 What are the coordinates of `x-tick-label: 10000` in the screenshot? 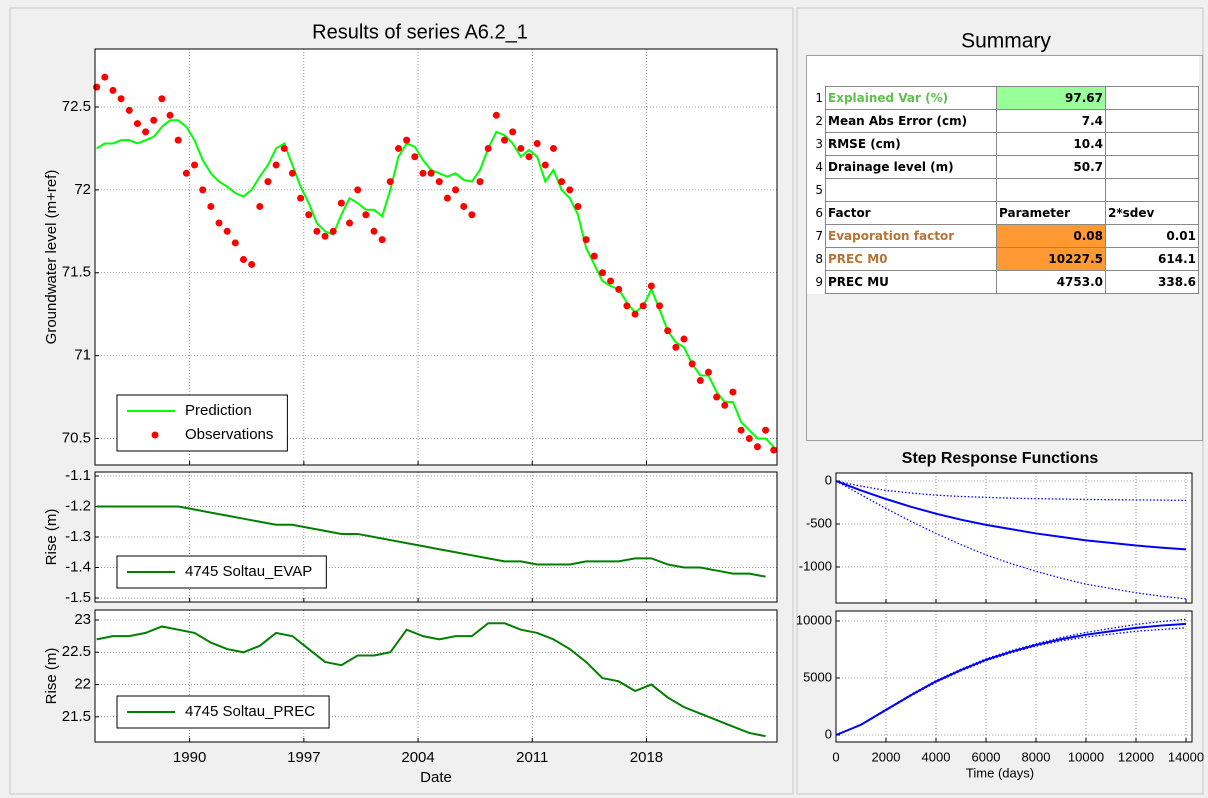 It's located at (1086, 756).